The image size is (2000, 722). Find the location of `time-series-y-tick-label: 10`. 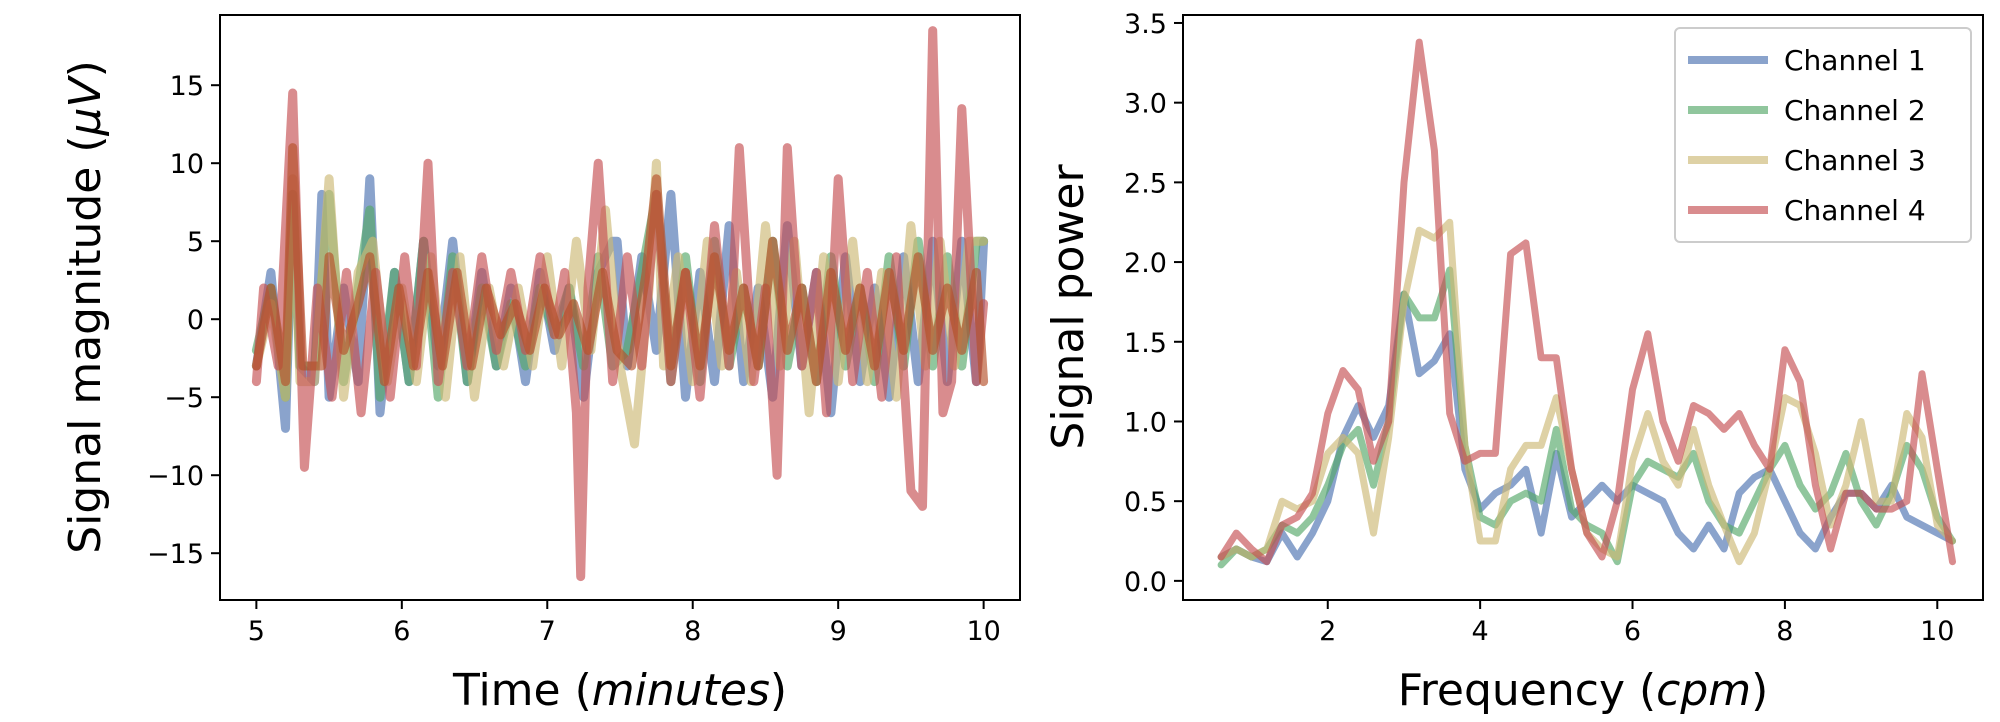

time-series-y-tick-label: 10 is located at coordinates (187, 164).